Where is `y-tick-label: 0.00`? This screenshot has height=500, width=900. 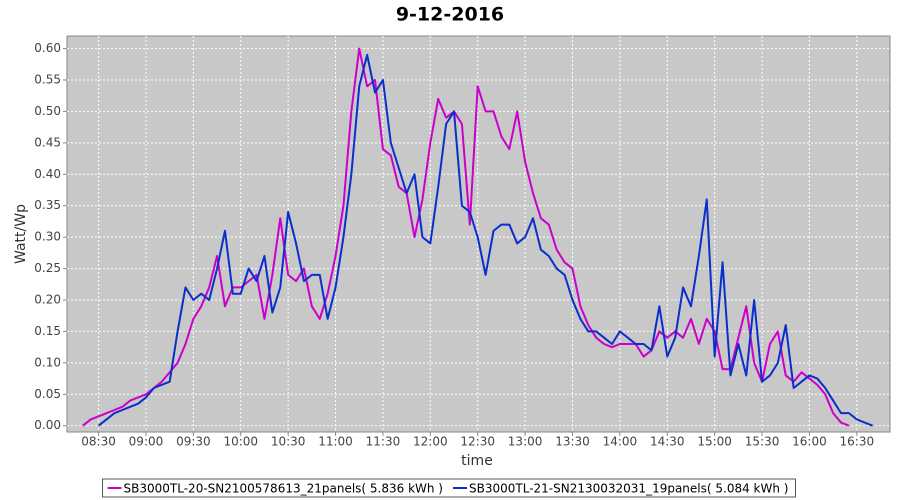
y-tick-label: 0.00 is located at coordinates (47, 425).